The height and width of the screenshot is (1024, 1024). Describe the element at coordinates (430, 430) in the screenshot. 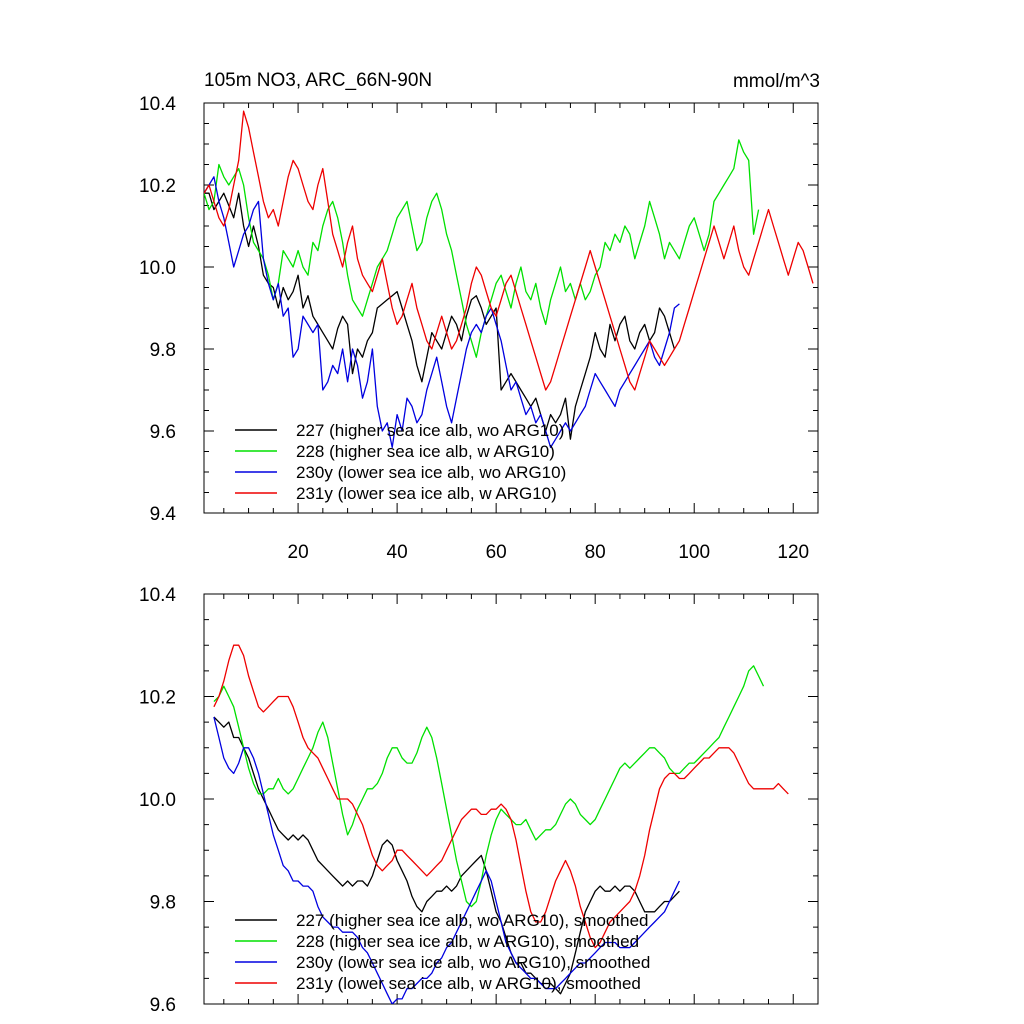

I see `legend-label-227: 227 (higher sea ice alb, wo ARG10)` at that location.